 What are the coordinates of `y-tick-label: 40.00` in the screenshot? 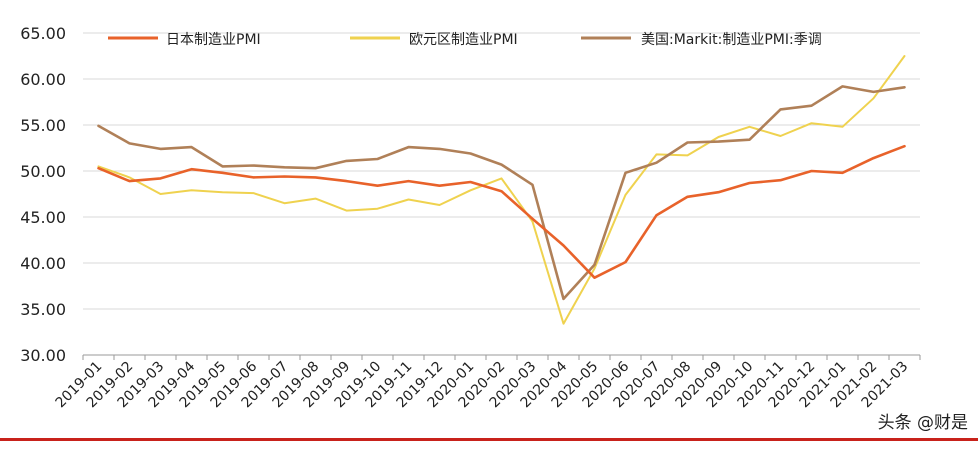 It's located at (43, 263).